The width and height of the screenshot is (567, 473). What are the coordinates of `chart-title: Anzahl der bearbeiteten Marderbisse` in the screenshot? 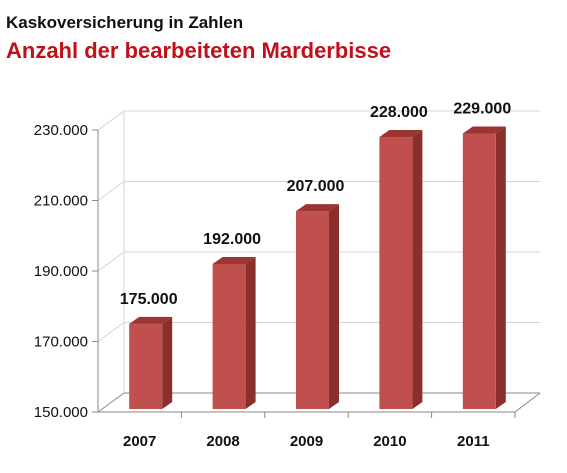 It's located at (198, 50).